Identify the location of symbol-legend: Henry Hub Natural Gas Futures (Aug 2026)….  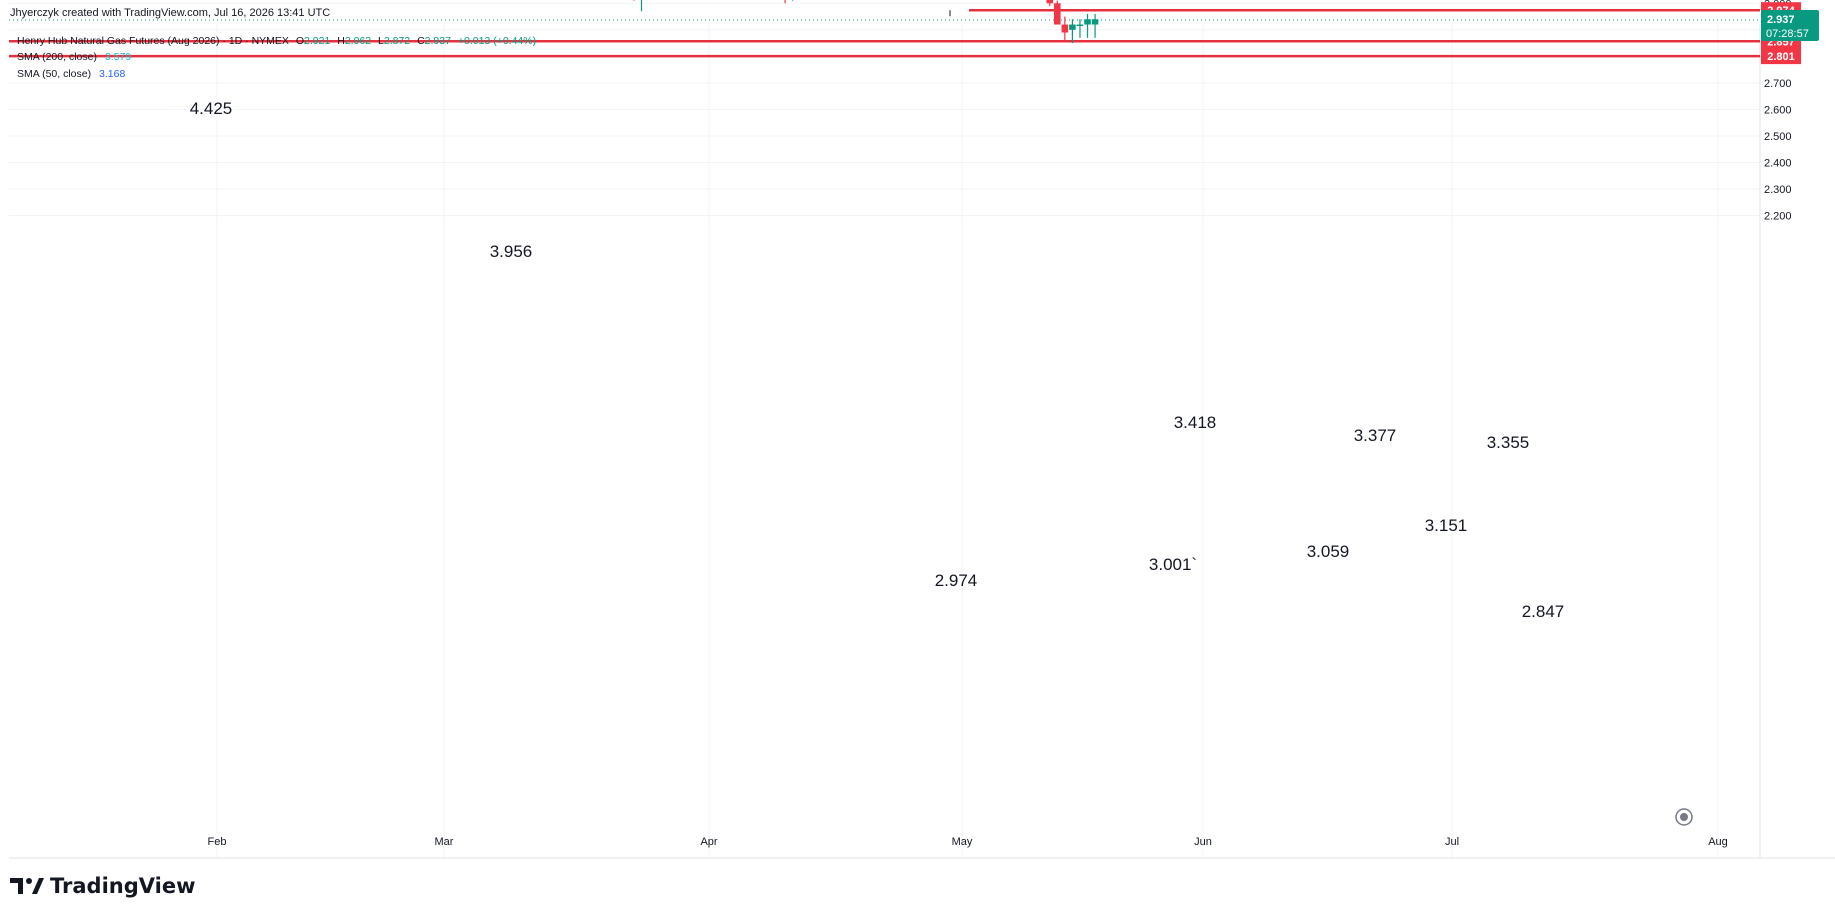
(276, 41).